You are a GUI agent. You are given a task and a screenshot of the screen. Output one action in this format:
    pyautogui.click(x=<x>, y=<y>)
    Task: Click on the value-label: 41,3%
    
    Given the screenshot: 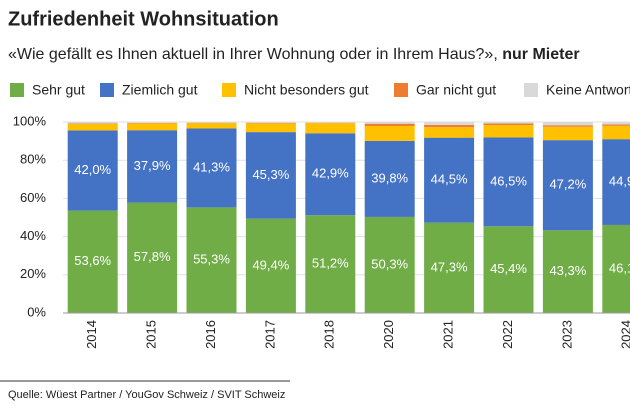 What is the action you would take?
    pyautogui.click(x=211, y=166)
    